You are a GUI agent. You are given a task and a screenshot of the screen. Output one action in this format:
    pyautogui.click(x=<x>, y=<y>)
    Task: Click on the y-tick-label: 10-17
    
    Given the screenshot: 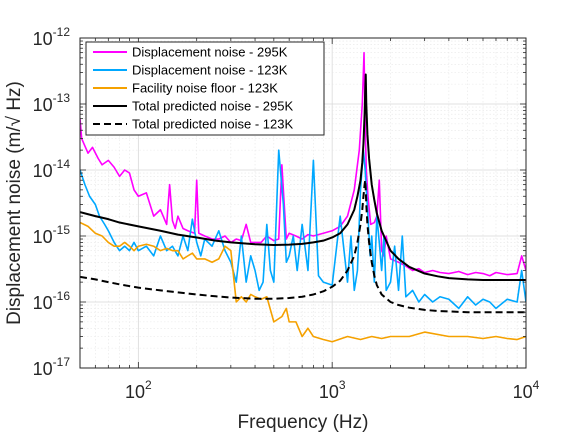 What is the action you would take?
    pyautogui.click(x=52, y=367)
    